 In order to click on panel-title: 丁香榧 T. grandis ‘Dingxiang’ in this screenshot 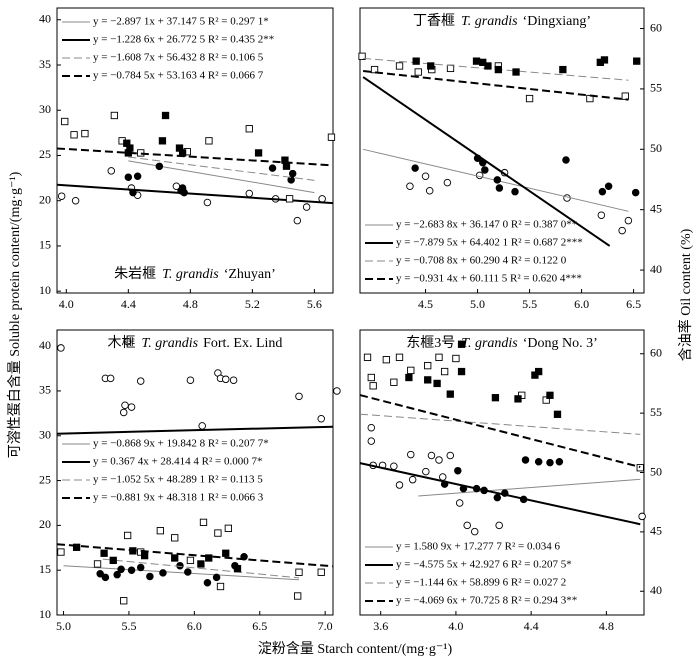, I will do `click(502, 21)`.